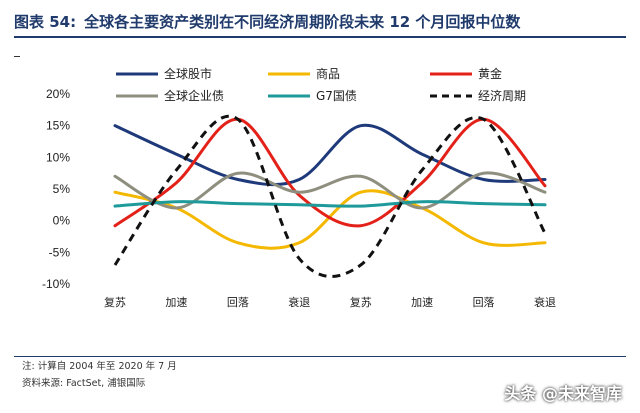 The width and height of the screenshot is (640, 413). I want to click on y-tick-label: 5%, so click(62, 189).